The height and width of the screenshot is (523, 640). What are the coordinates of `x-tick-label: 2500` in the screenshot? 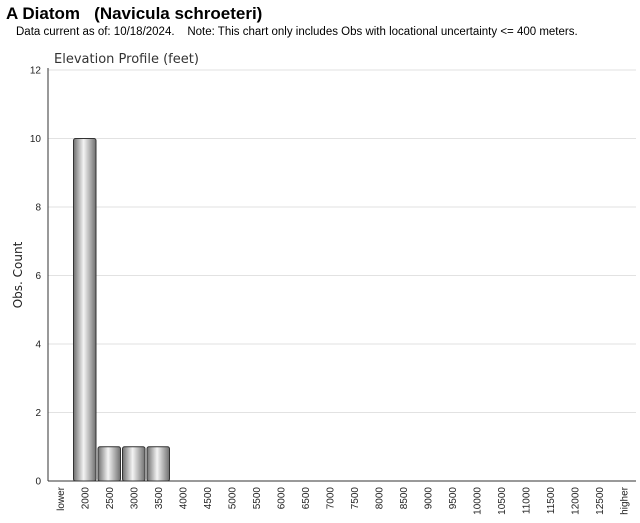 It's located at (110, 498).